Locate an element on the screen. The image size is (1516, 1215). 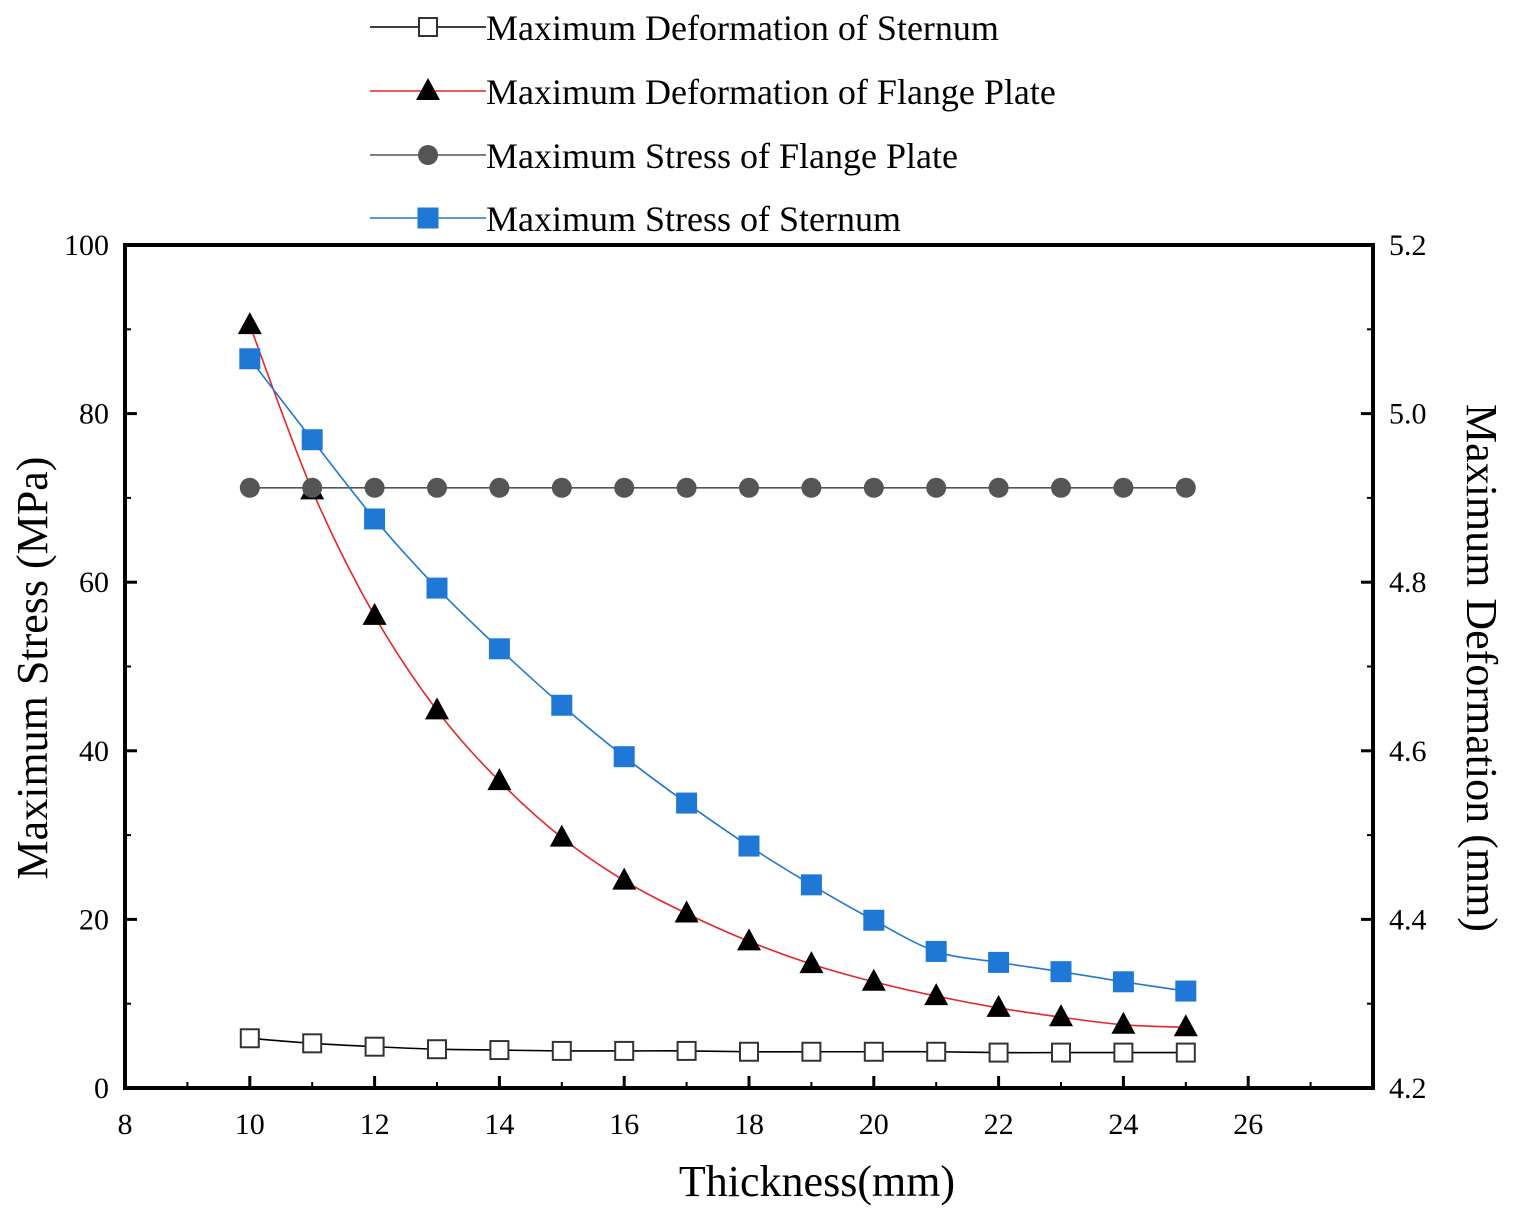
series-line is located at coordinates (717, 1045).